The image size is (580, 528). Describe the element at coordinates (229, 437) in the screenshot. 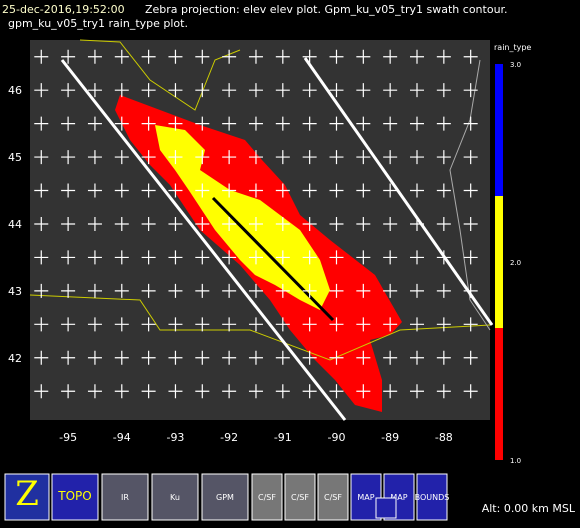

I see `x-tick-label: -92` at that location.